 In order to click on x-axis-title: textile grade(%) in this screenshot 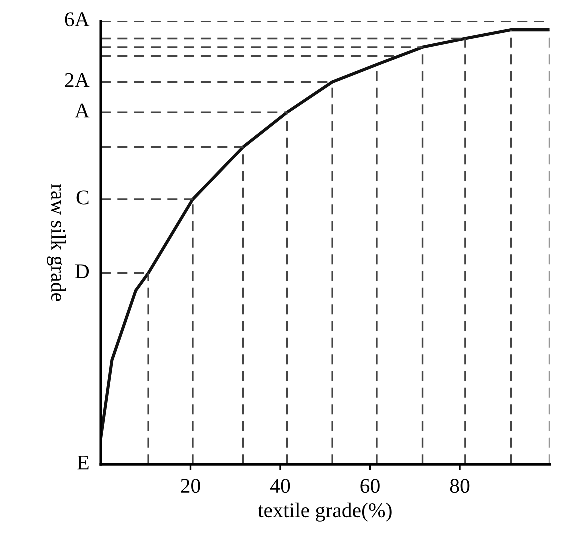, I will do `click(325, 512)`.